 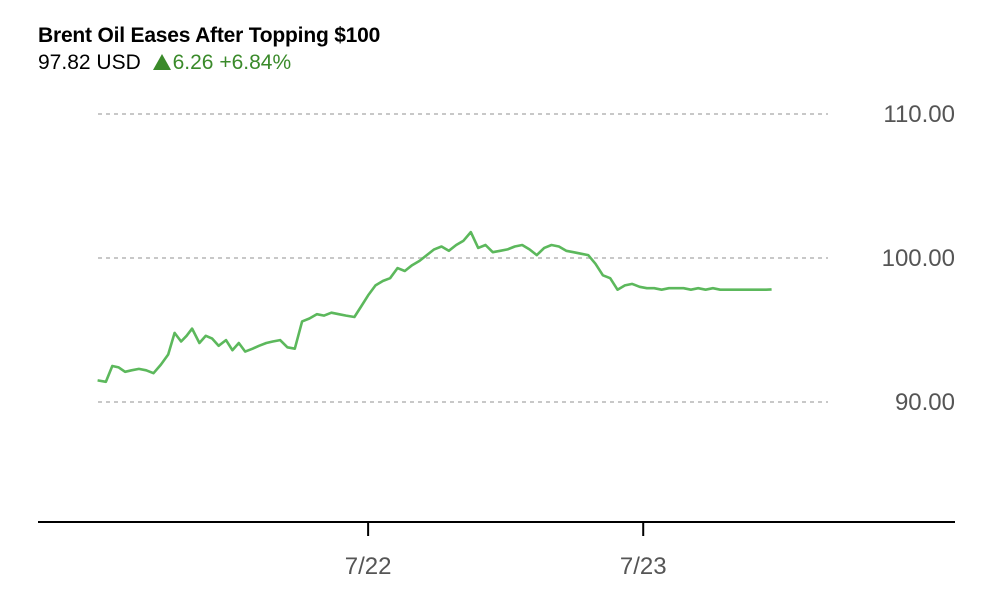 I want to click on y-tick-label: 90.00, so click(x=925, y=402).